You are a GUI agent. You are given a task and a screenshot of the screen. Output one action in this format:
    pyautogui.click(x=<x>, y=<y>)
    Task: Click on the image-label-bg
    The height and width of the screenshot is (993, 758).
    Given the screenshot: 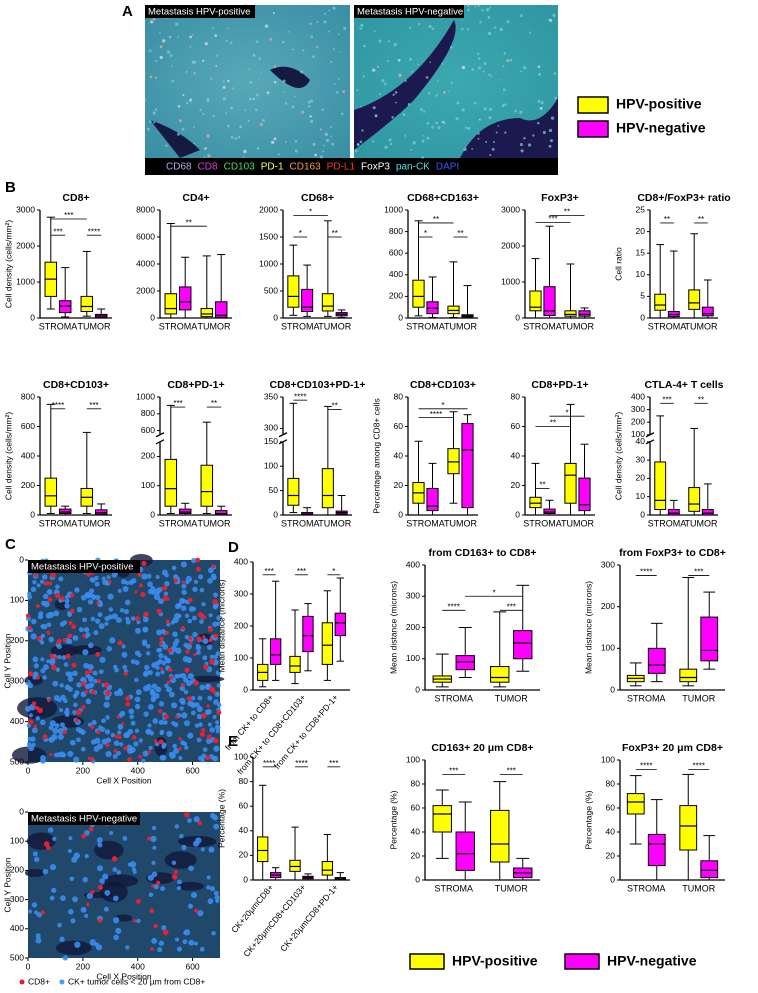 What is the action you would take?
    pyautogui.click(x=409, y=11)
    